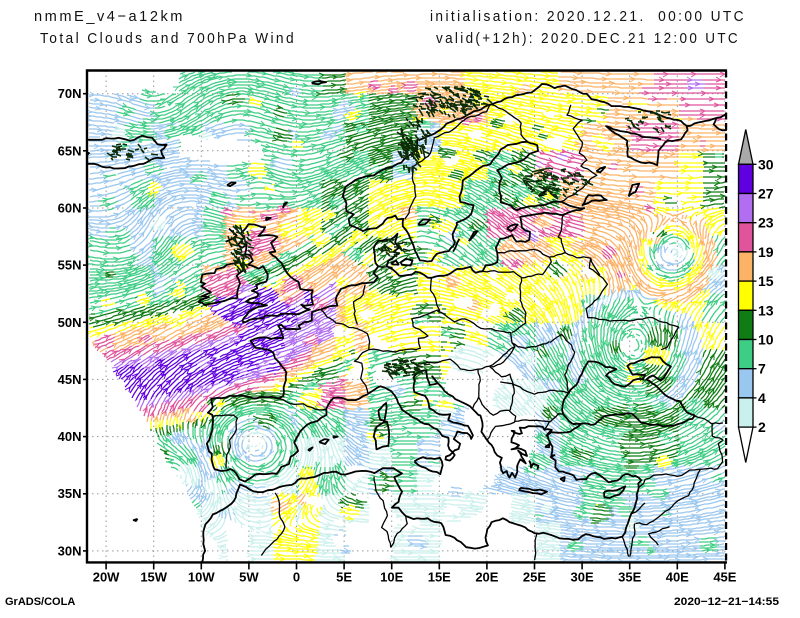 The image size is (800, 618). Describe the element at coordinates (70, 322) in the screenshot. I see `svg-text: 50N` at that location.